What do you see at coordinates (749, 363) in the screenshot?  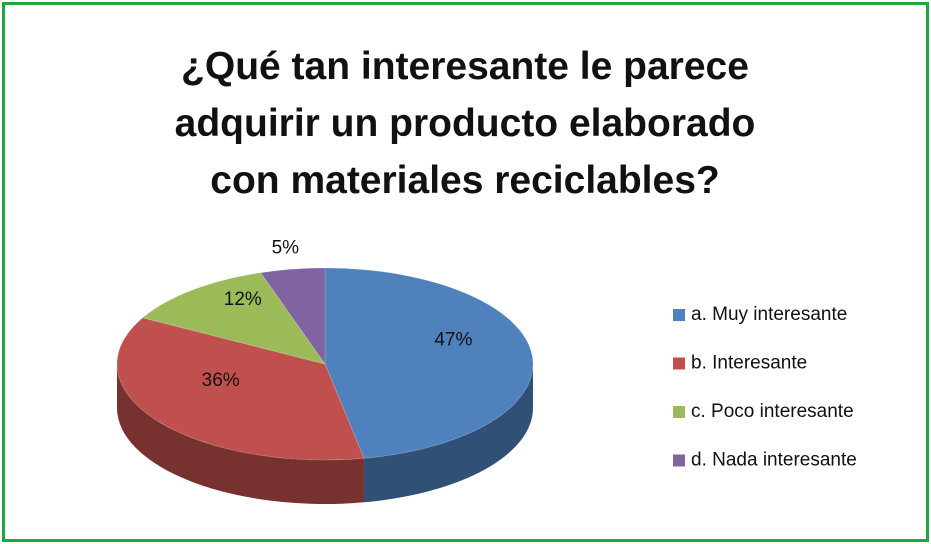 I see `legend-label: b. Interesante` at bounding box center [749, 363].